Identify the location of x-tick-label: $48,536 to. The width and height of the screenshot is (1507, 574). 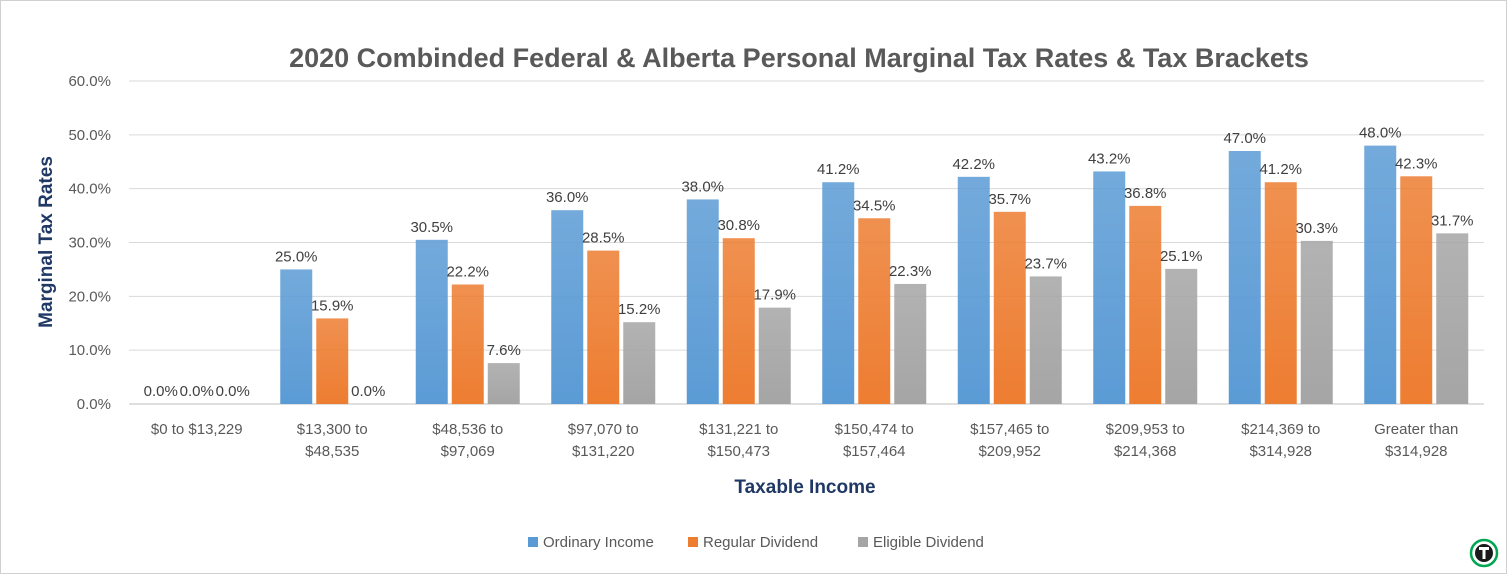
(467, 429).